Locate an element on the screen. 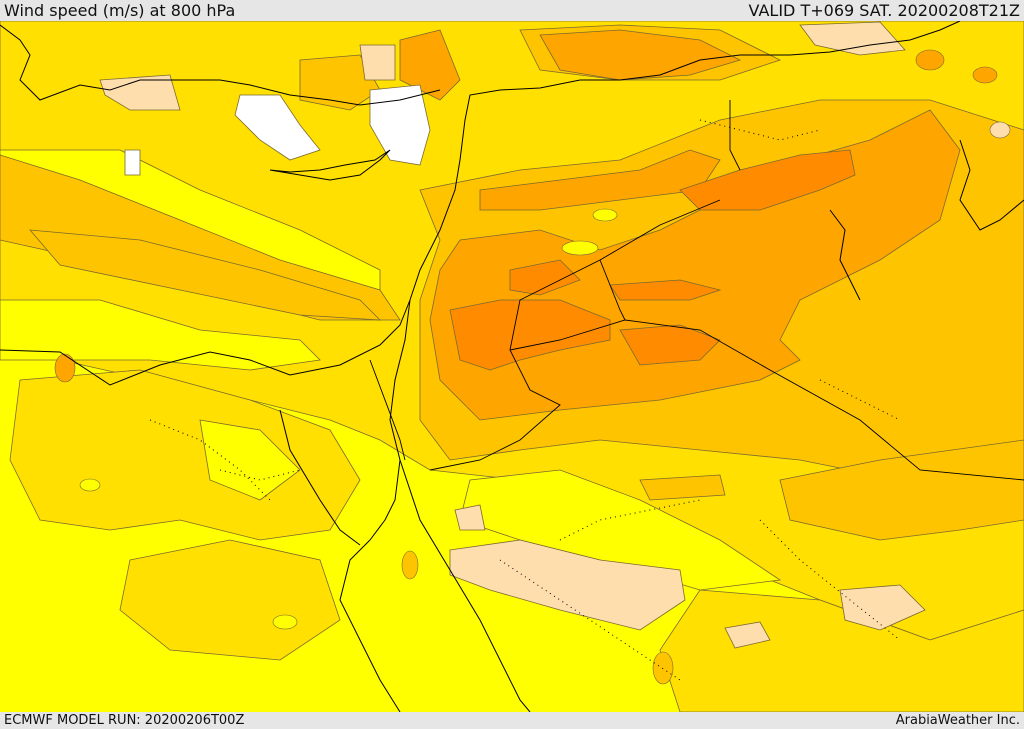 This screenshot has width=1024, height=729. credit-label: ArabiaWeather Inc. is located at coordinates (957, 720).